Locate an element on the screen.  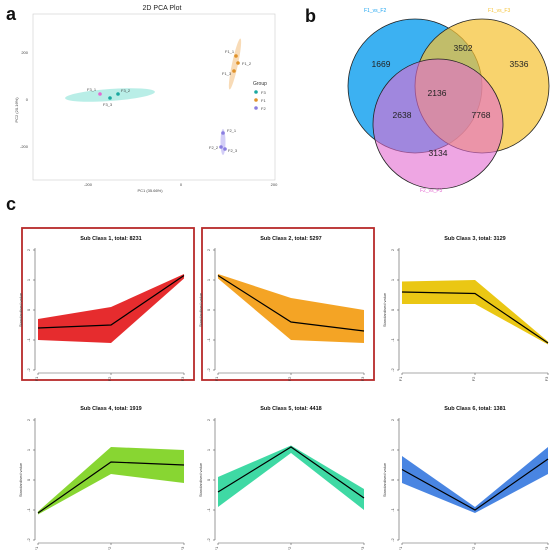
venn-count: 2638 is located at coordinates (402, 115).